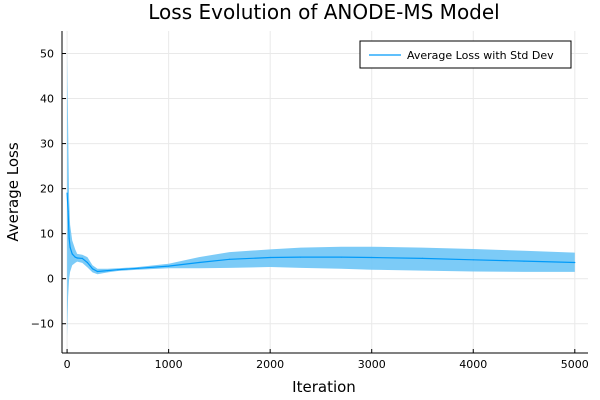  I want to click on legend-label: Average Loss with Std Dev, so click(480, 55).